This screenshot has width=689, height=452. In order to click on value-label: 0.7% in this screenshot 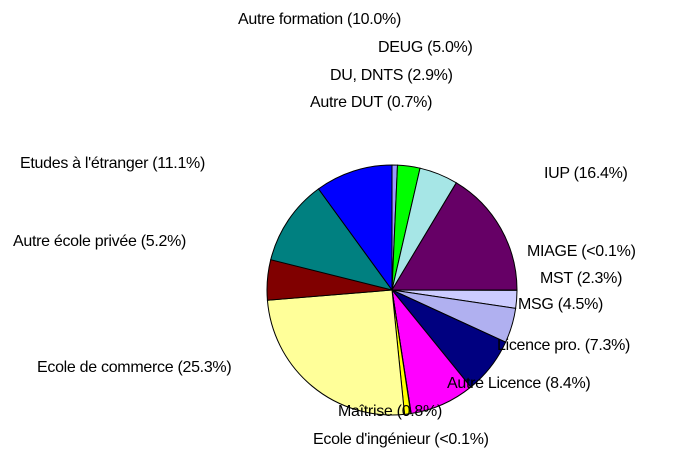, I will do `click(409, 102)`.